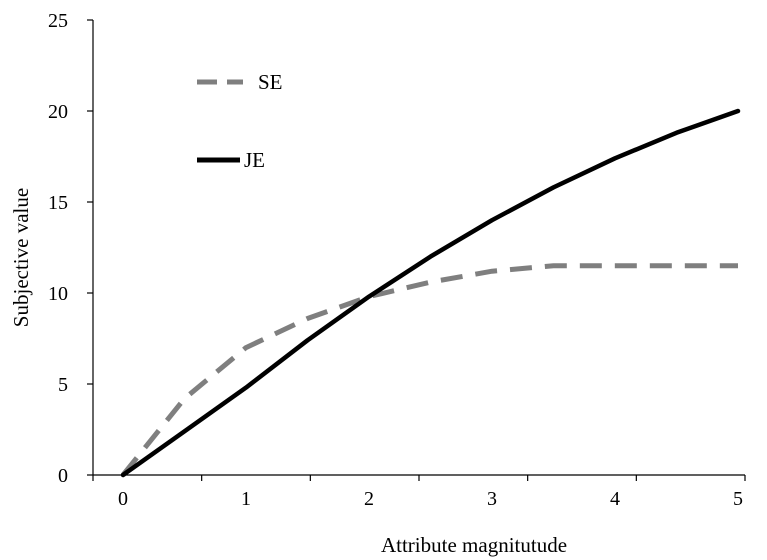  I want to click on legend-label-je: JE, so click(254, 160).